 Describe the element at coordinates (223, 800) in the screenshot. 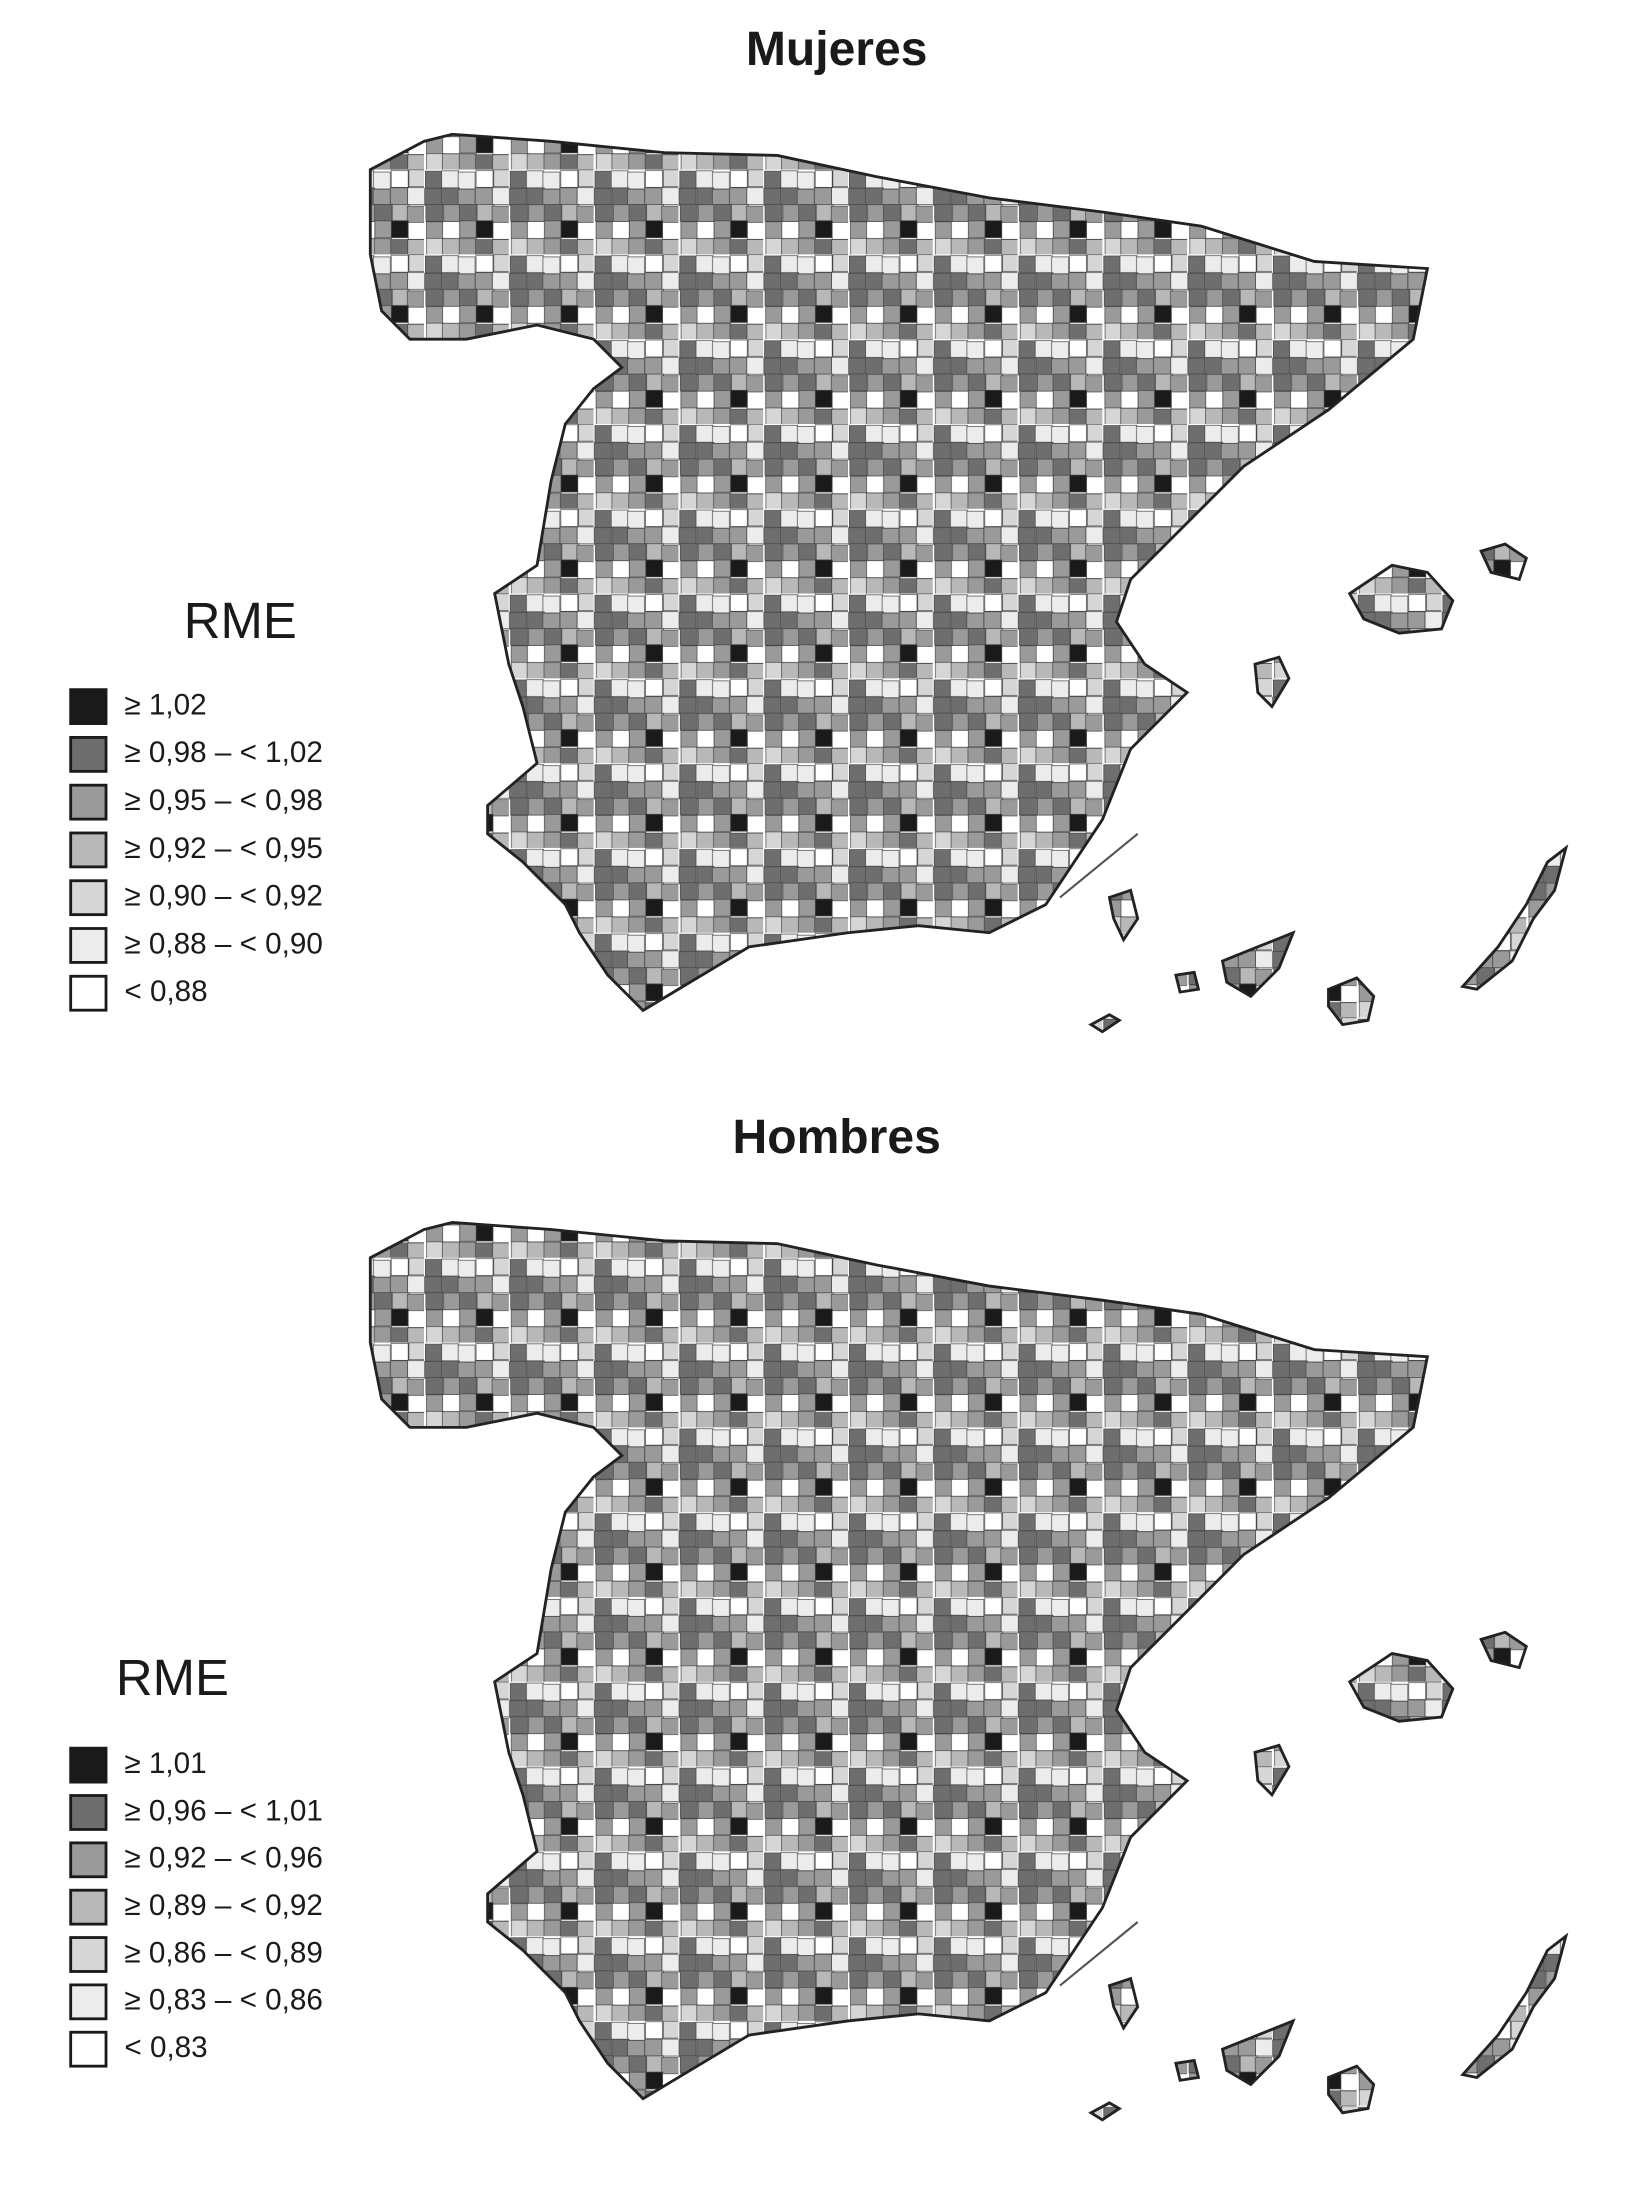

I see `legend-label: ≥ 0,95 – < 0,98` at that location.